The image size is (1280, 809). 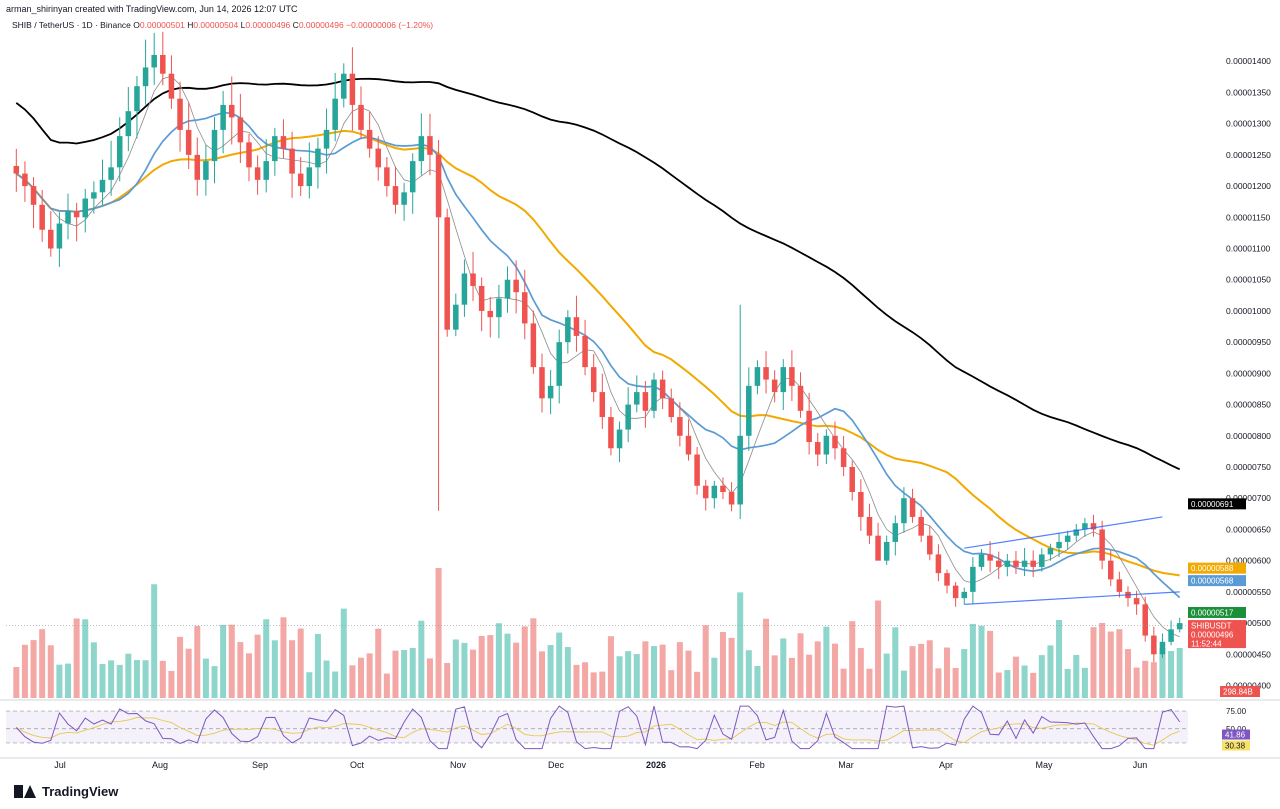 I want to click on volume-badge, so click(x=1240, y=691).